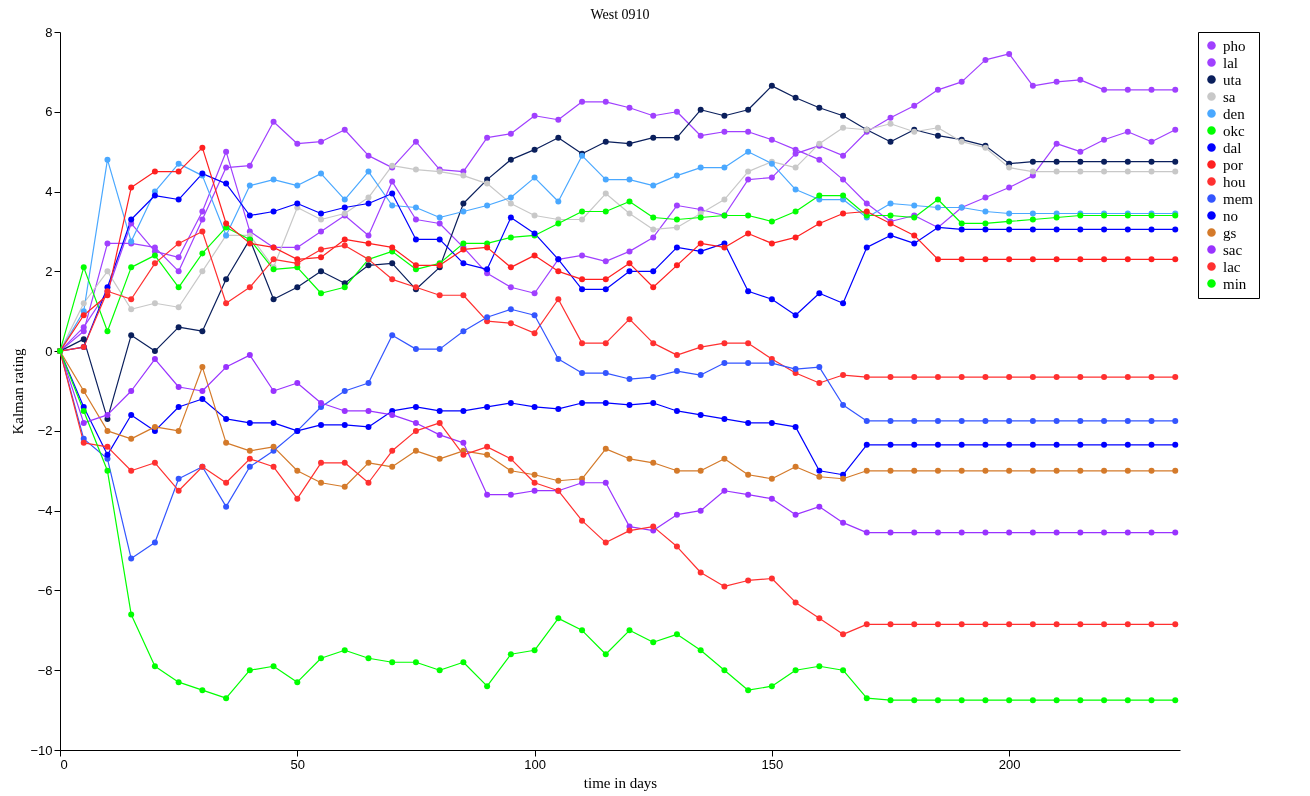 This screenshot has width=1310, height=796. Describe the element at coordinates (1238, 198) in the screenshot. I see `legend-label: mem` at that location.